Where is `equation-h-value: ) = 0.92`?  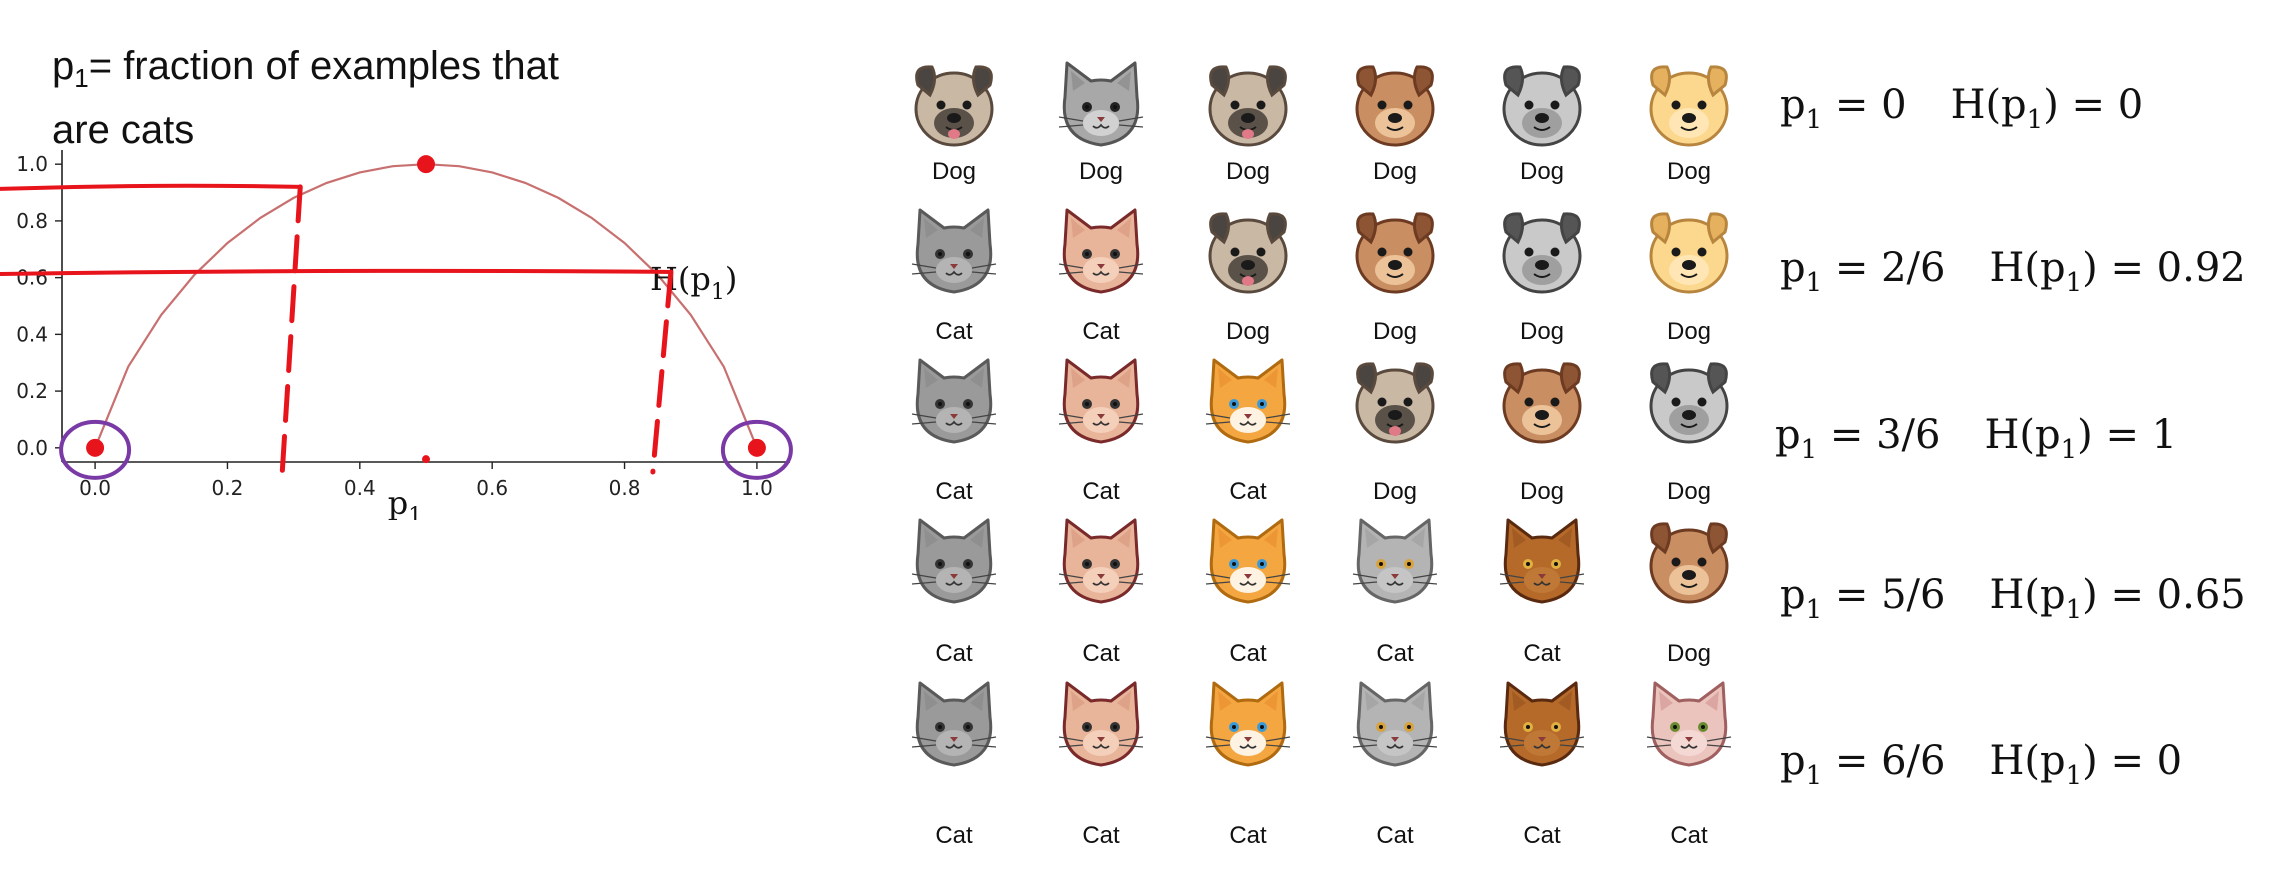
equation-h-value: ) = 0.92 is located at coordinates (2164, 268).